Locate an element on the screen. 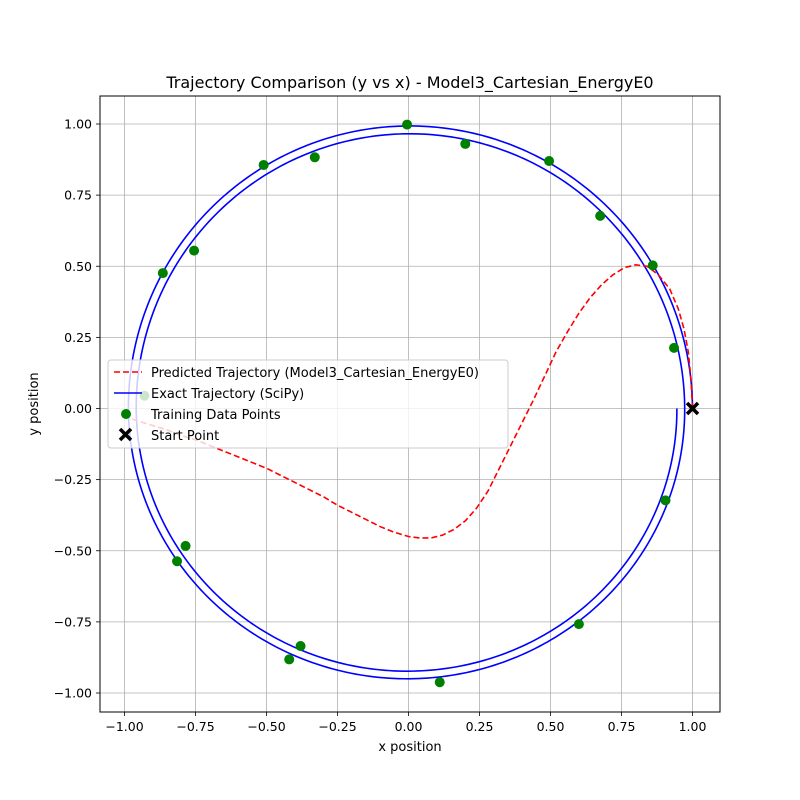 The width and height of the screenshot is (800, 800). y-tick-label: 0.50 is located at coordinates (78, 266).